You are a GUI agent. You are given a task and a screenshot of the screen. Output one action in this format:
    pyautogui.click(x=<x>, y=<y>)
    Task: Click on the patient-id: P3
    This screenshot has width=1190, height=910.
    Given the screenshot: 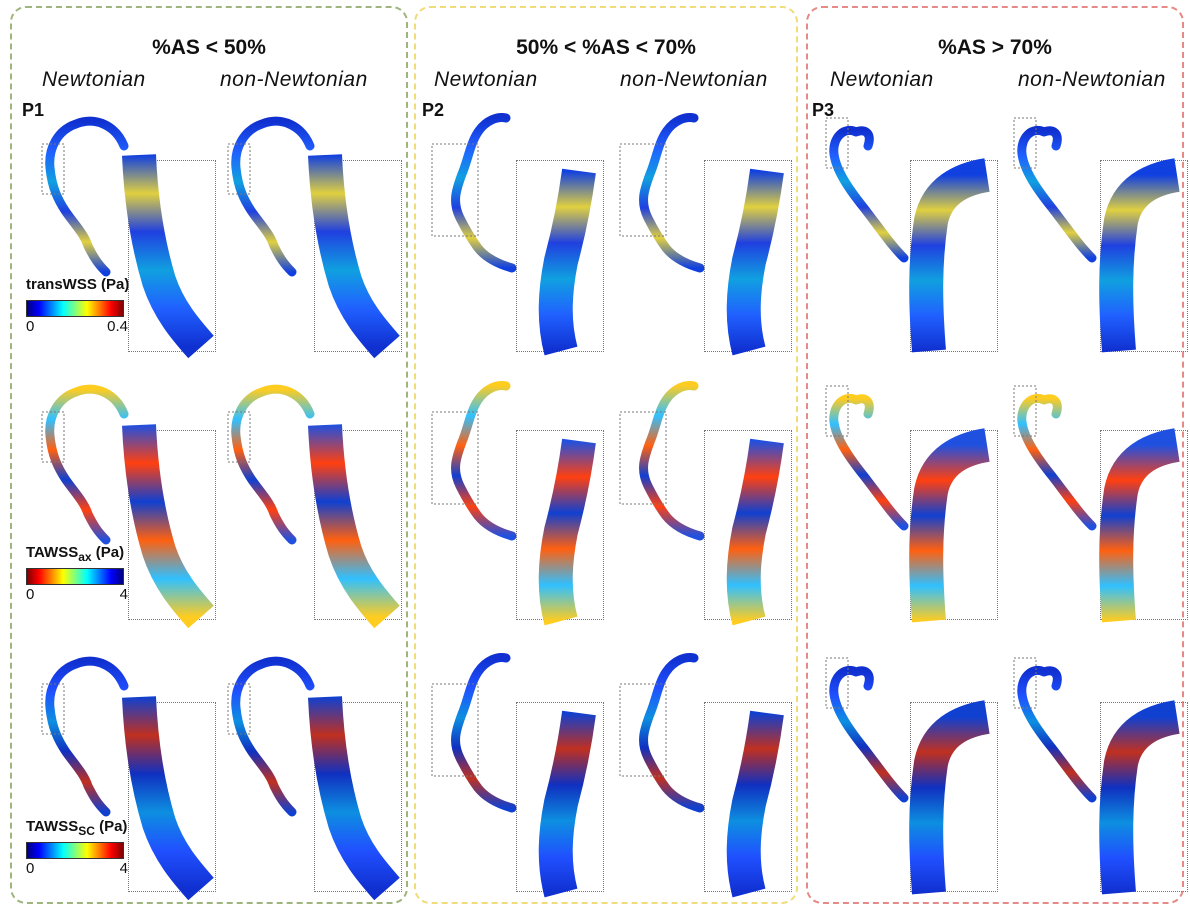 What is the action you would take?
    pyautogui.click(x=823, y=110)
    